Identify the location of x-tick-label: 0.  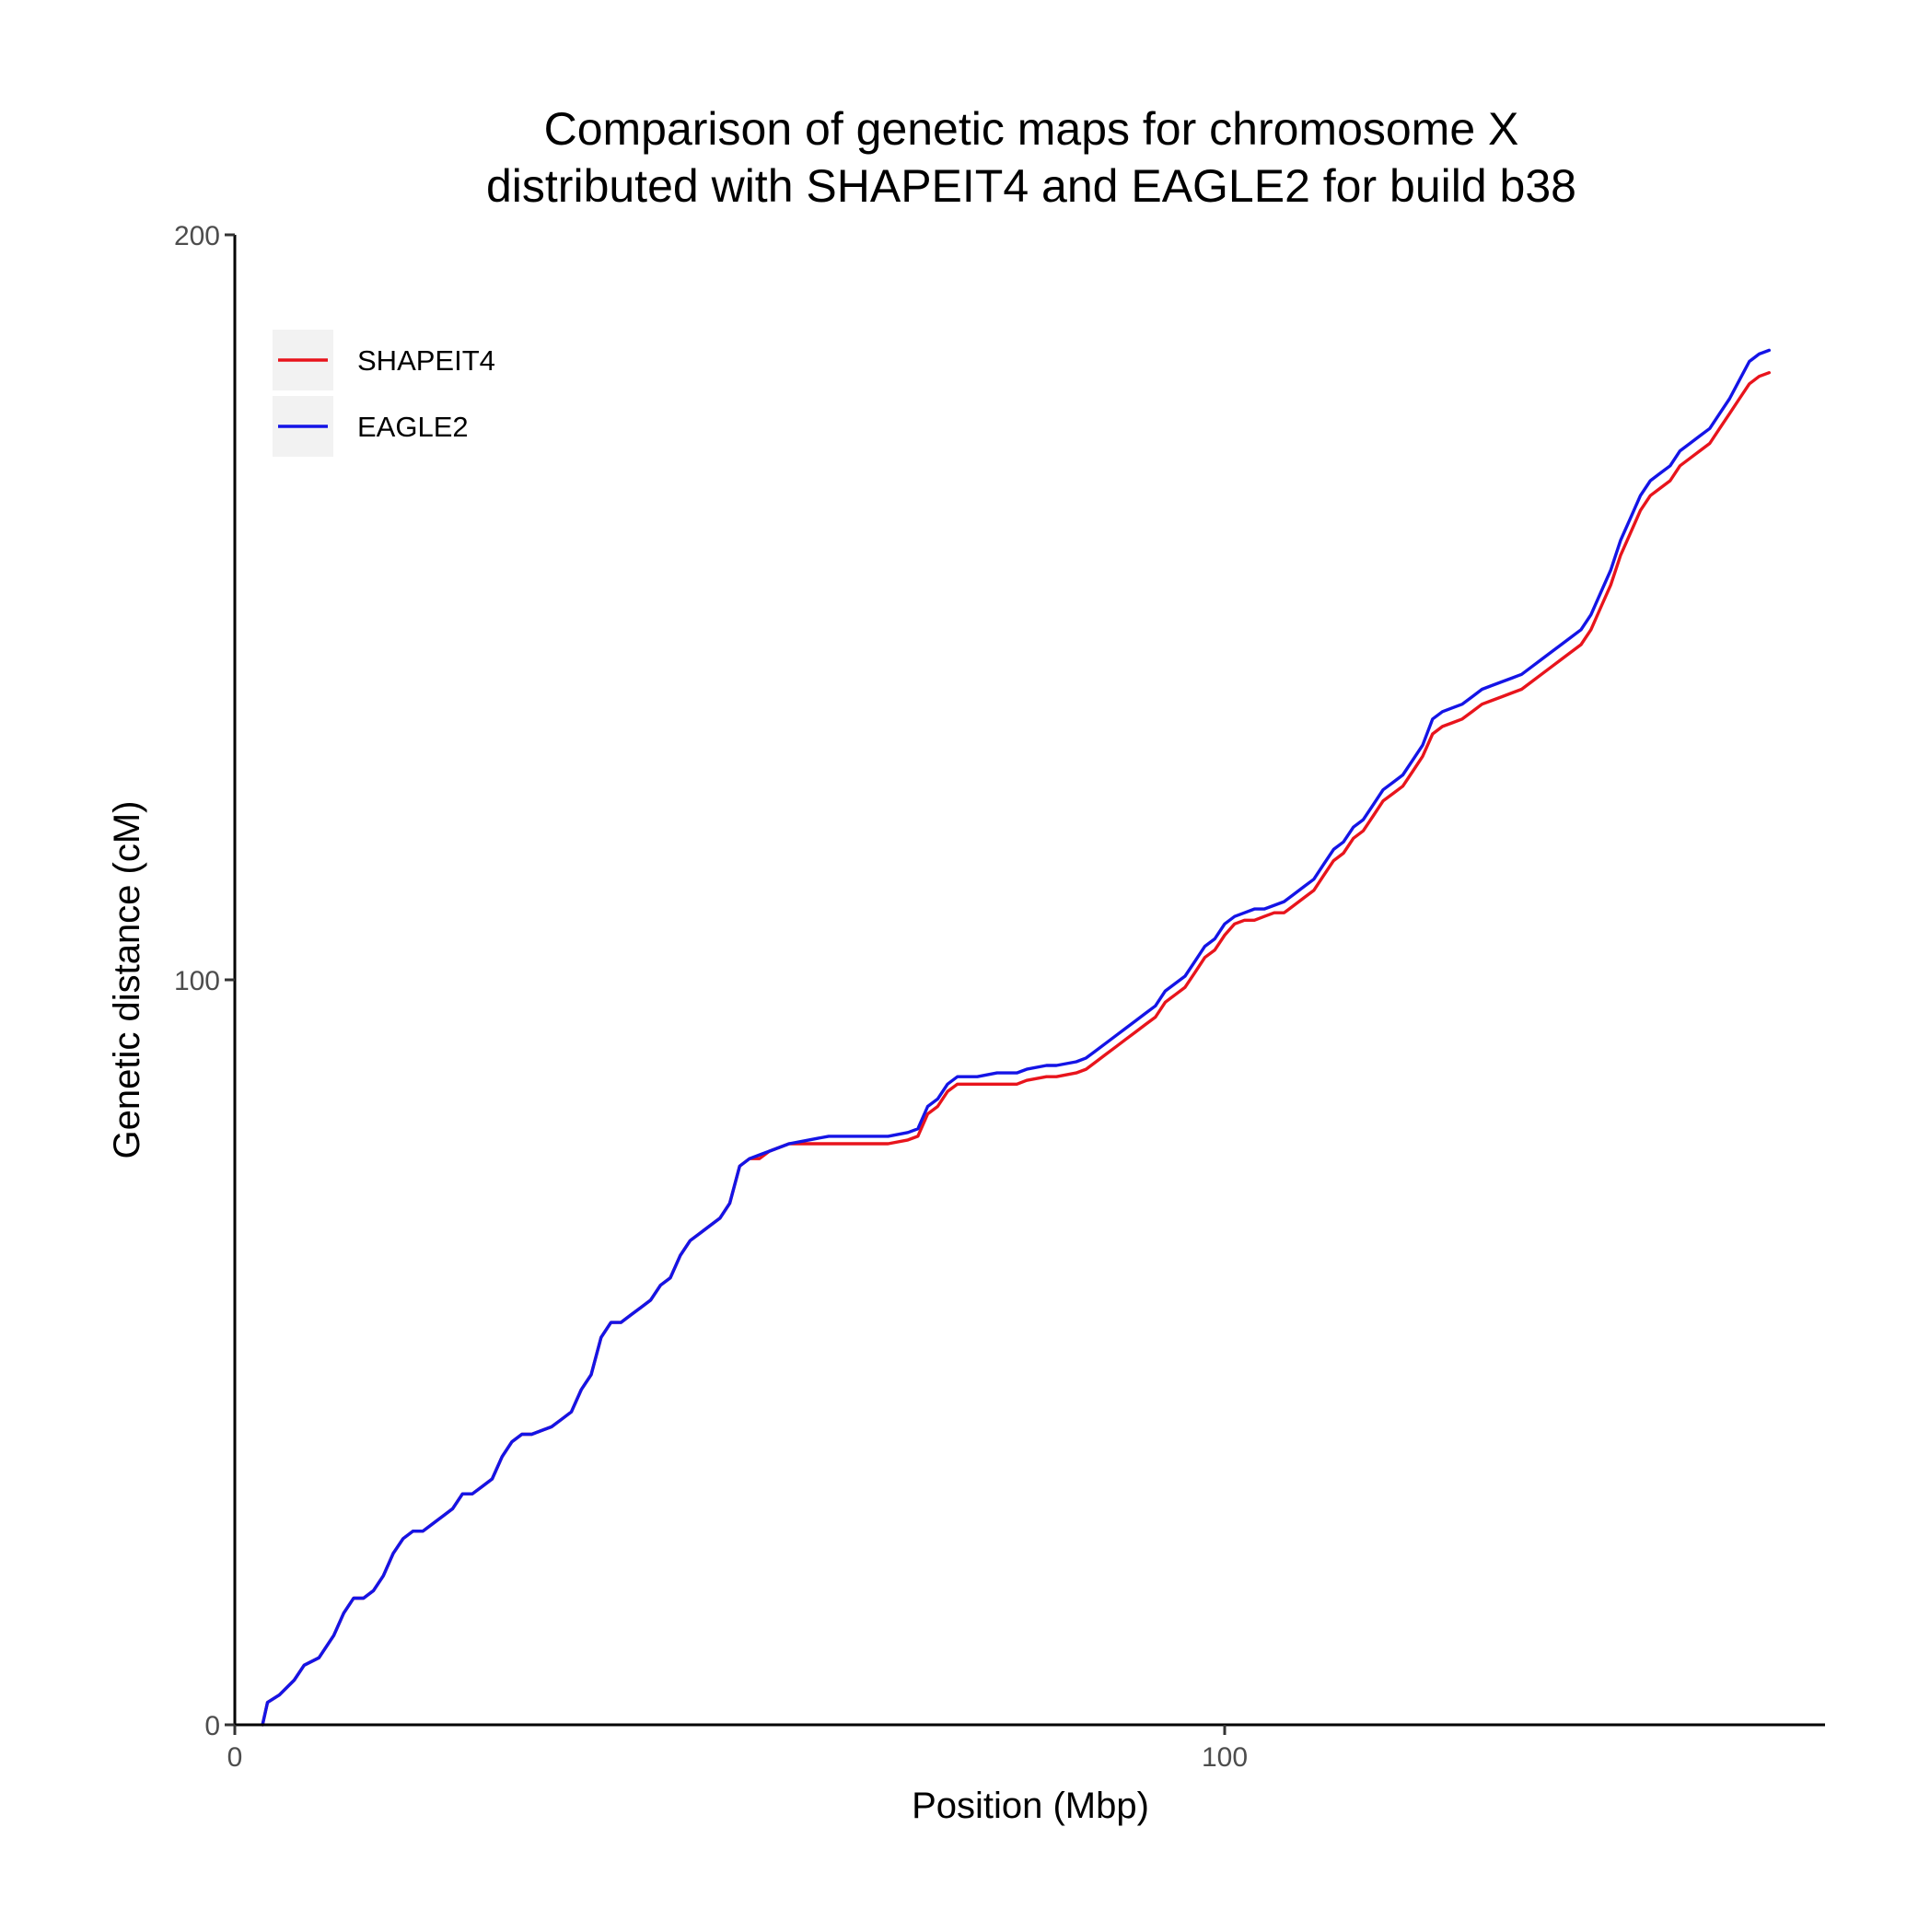
(235, 1757).